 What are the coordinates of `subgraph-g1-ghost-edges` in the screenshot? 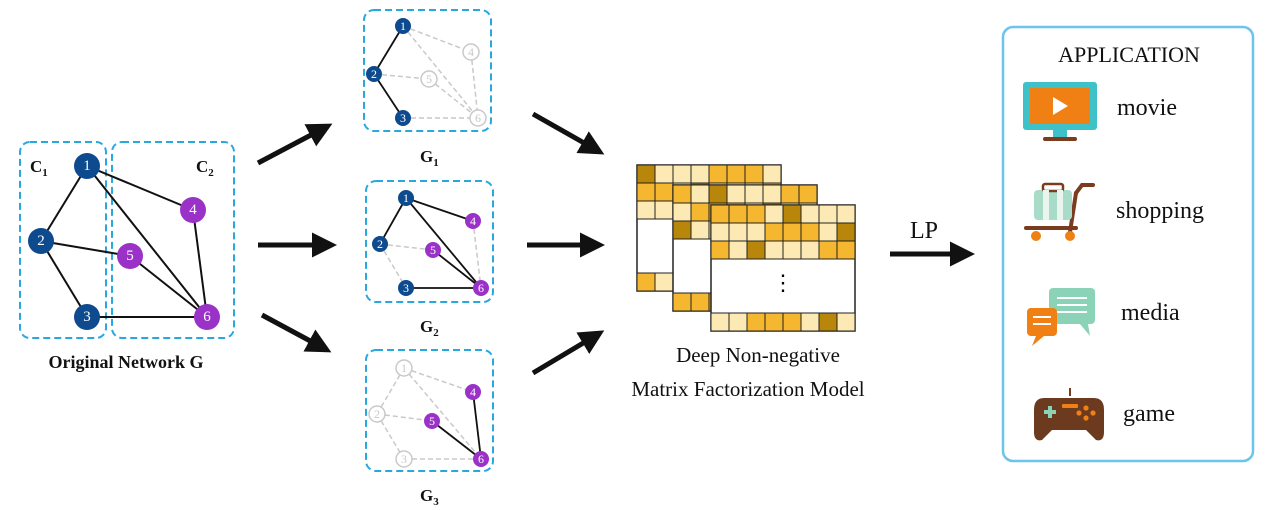 It's located at (426, 72).